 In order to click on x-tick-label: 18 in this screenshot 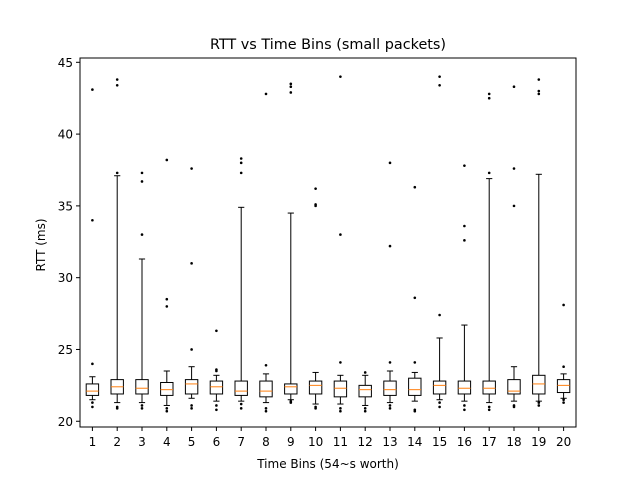, I will do `click(513, 442)`.